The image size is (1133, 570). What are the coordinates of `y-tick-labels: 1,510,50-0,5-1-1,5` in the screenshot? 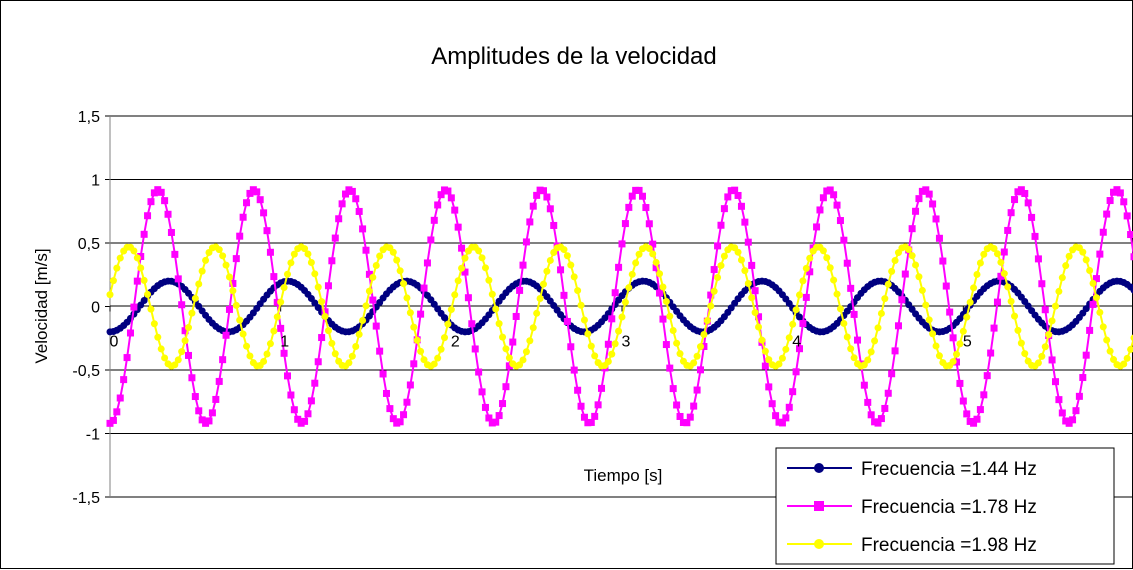 It's located at (86, 308).